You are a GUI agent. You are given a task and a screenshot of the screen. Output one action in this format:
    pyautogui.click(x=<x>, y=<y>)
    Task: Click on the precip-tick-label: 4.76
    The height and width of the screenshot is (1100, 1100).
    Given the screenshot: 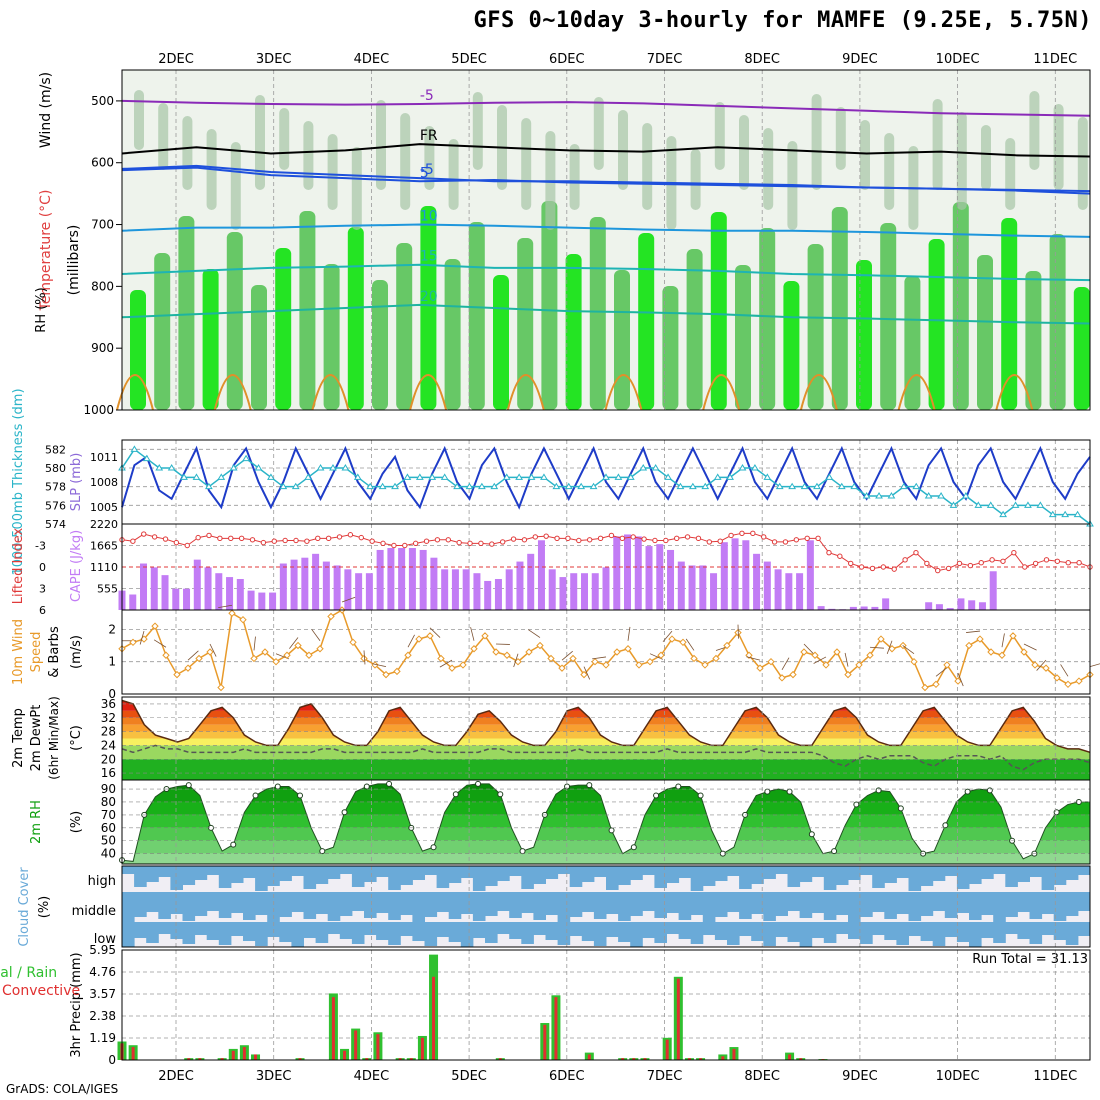 What is the action you would take?
    pyautogui.click(x=102, y=972)
    